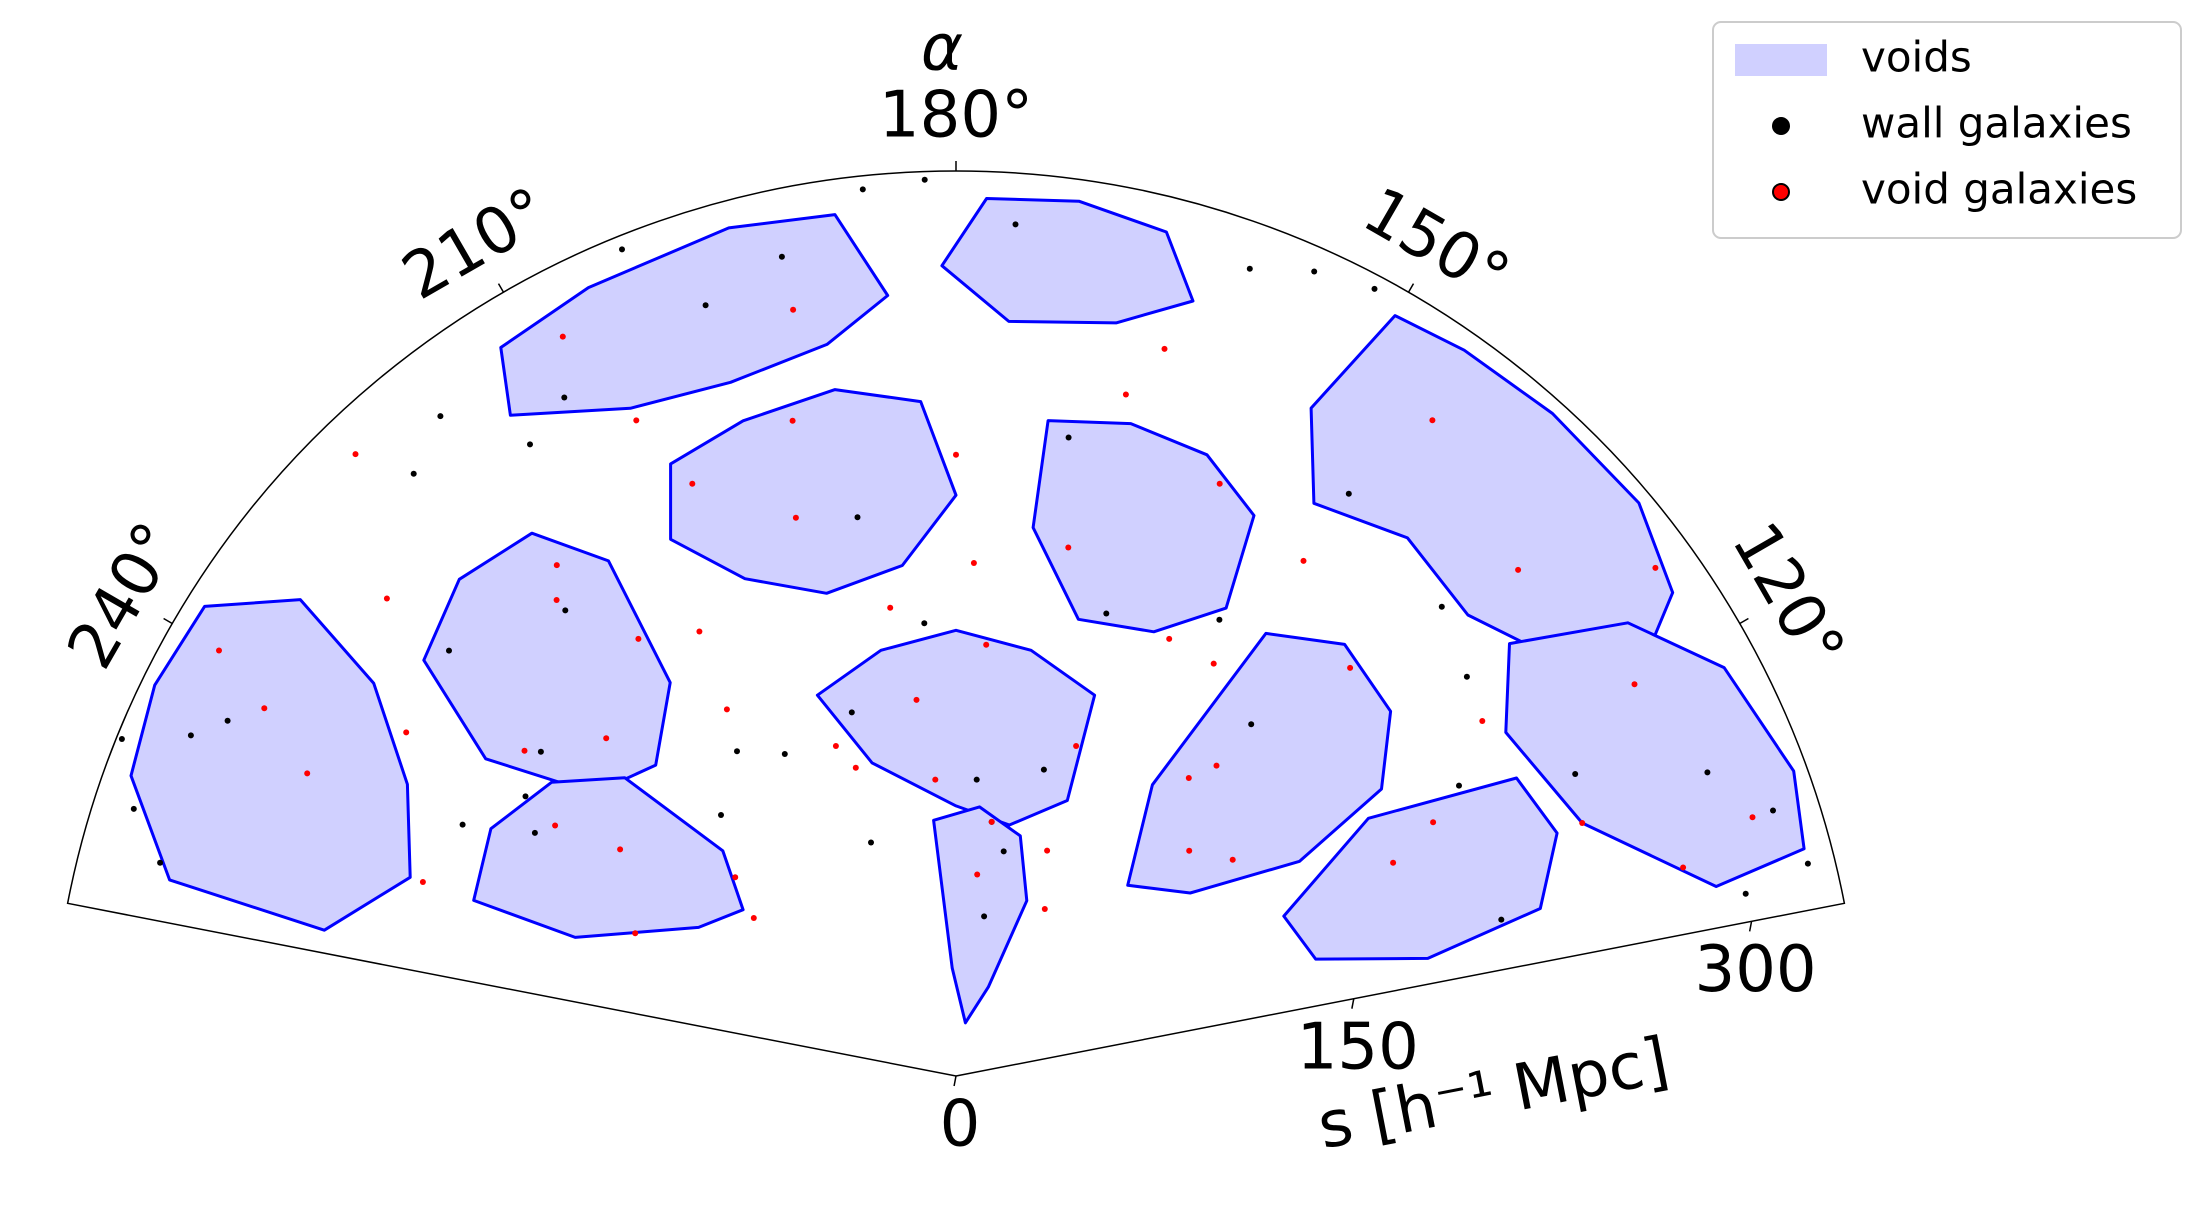 This screenshot has width=2194, height=1207. Describe the element at coordinates (1781, 192) in the screenshot. I see `legend-marker` at that location.